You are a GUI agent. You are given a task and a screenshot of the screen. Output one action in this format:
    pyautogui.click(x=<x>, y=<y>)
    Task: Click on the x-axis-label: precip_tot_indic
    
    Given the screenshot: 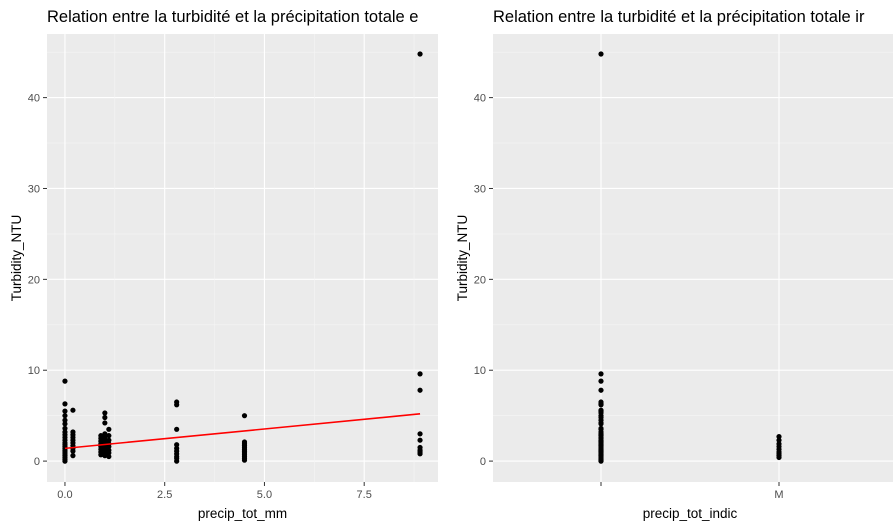 What is the action you would take?
    pyautogui.click(x=690, y=513)
    